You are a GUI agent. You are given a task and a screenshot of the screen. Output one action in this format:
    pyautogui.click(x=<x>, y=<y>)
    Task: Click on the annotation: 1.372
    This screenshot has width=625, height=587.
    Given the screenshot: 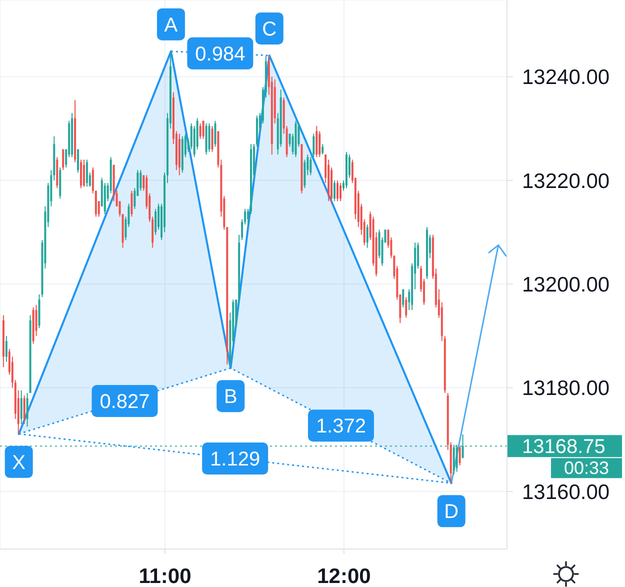 What is the action you would take?
    pyautogui.click(x=341, y=427)
    